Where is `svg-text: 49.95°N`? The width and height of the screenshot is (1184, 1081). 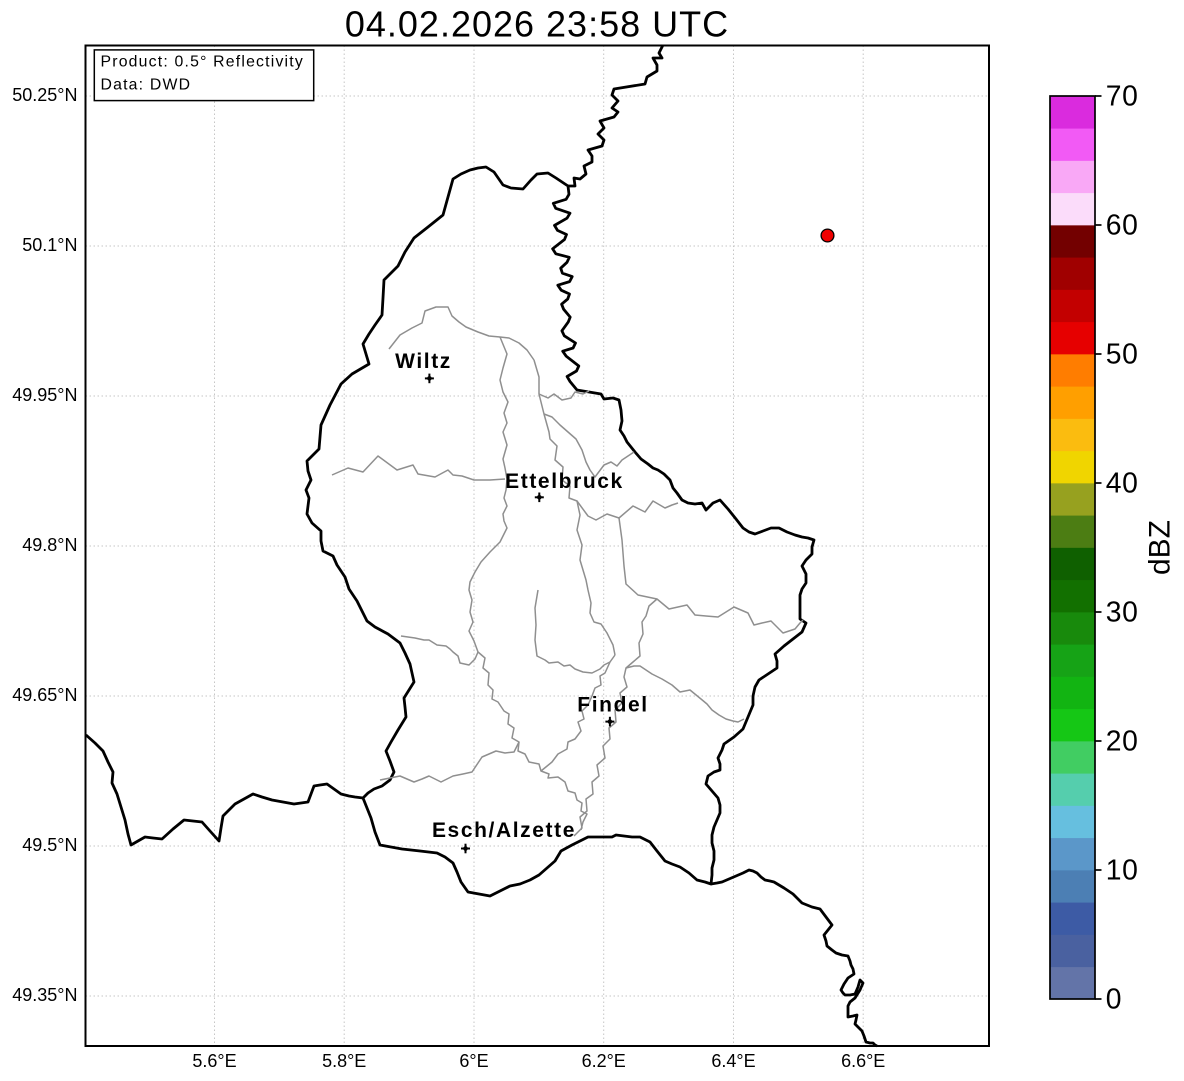 svg-text: 49.95°N is located at coordinates (44, 395).